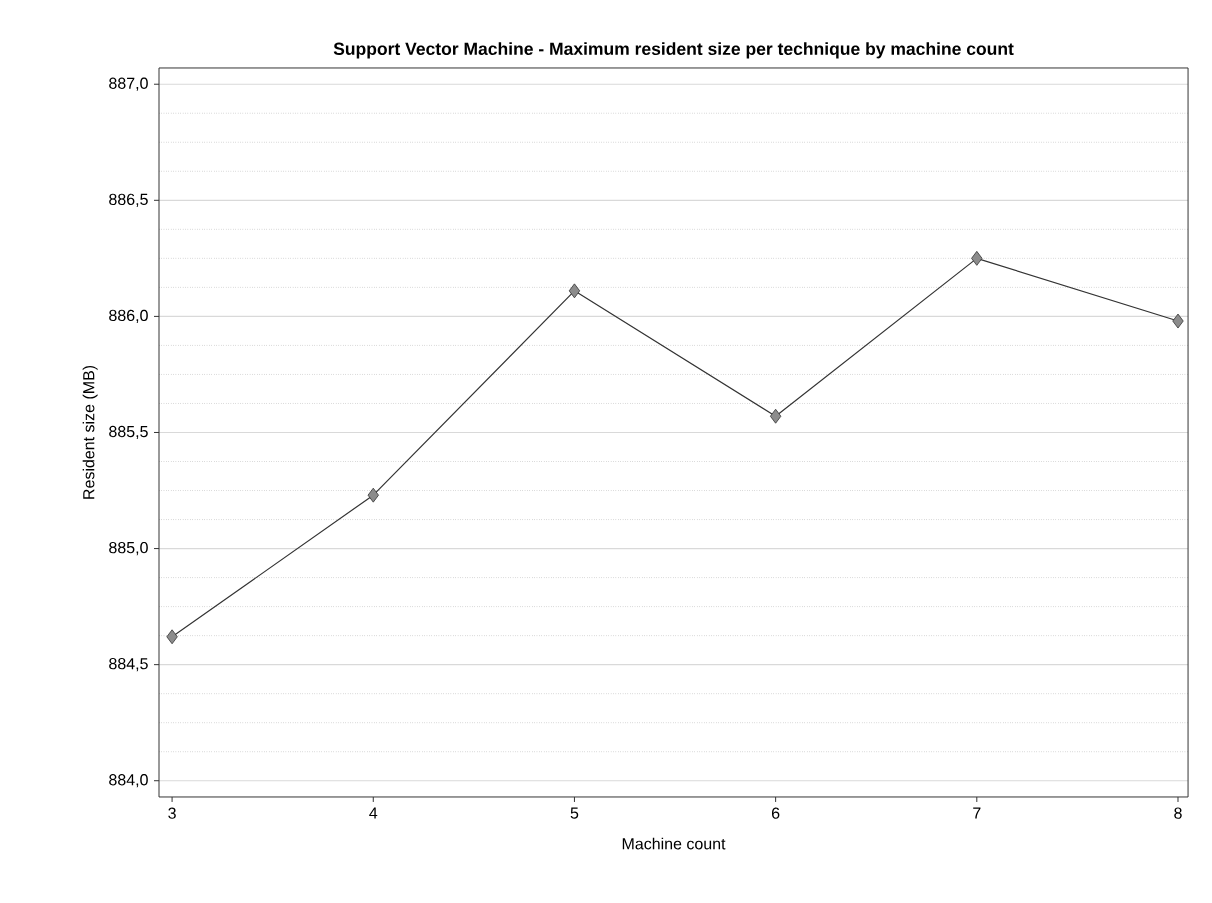 The image size is (1212, 903). What do you see at coordinates (128, 84) in the screenshot?
I see `y-tick-label: 887,0` at bounding box center [128, 84].